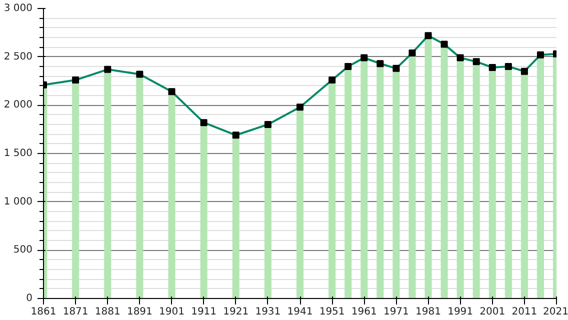 The width and height of the screenshot is (568, 320). Describe the element at coordinates (18, 153) in the screenshot. I see `y-tick-label: 1 500` at that location.